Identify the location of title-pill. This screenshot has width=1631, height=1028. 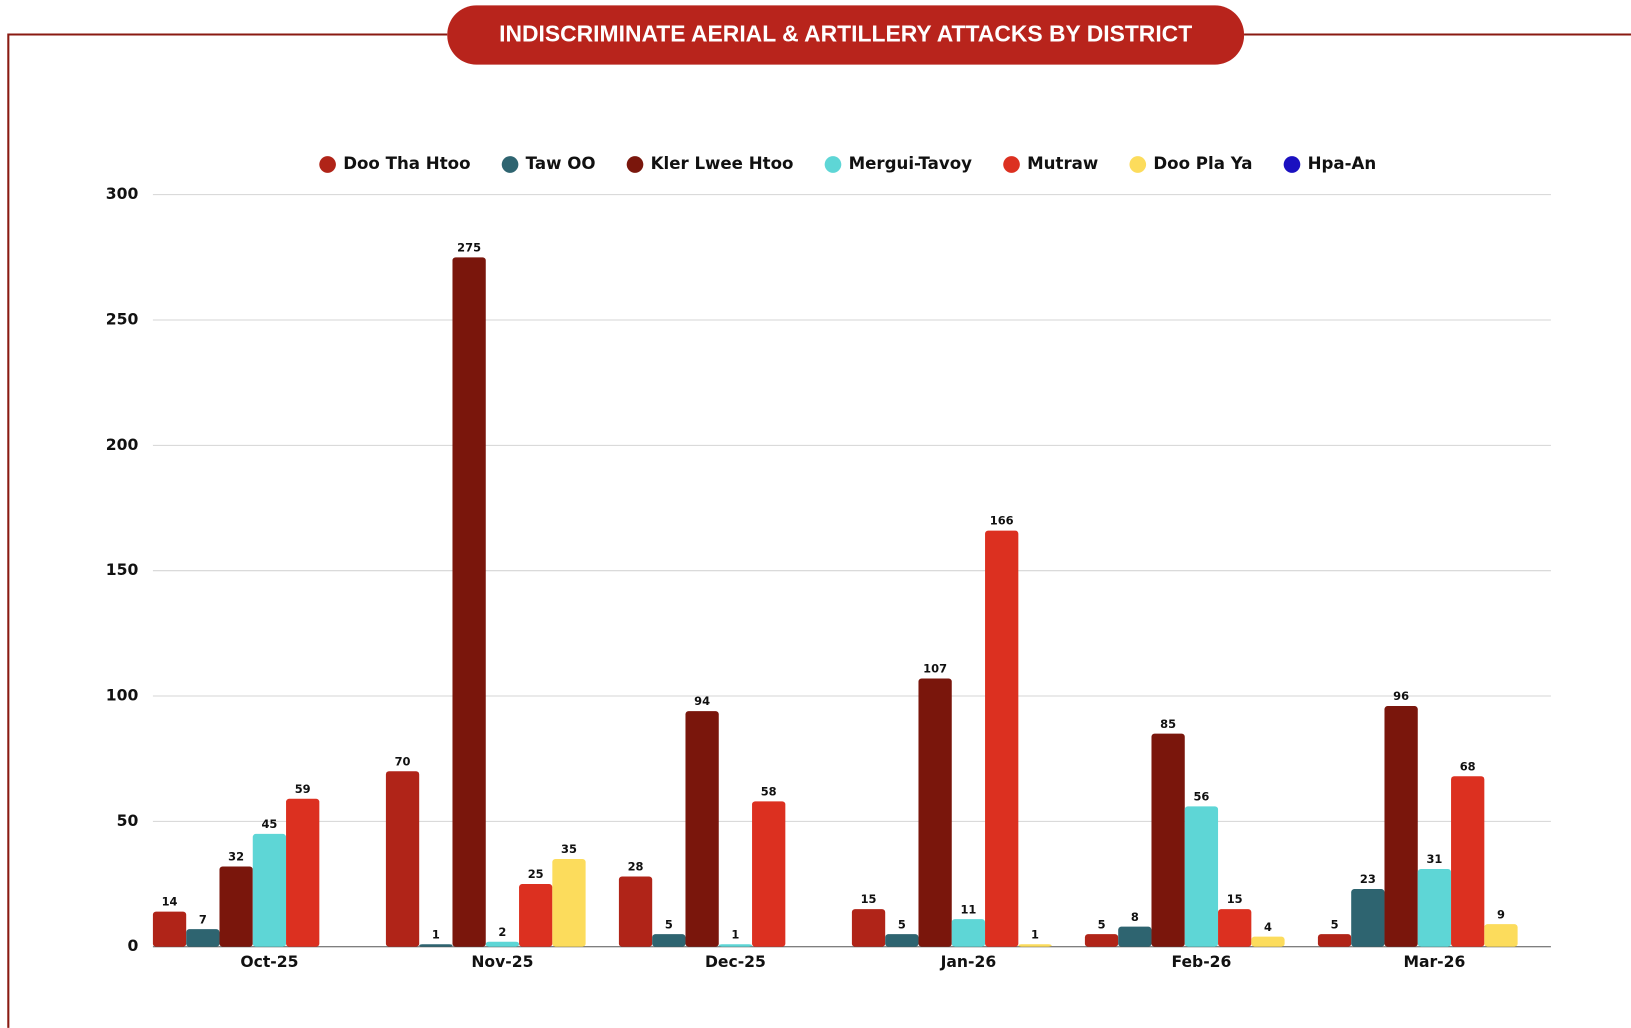
(846, 35).